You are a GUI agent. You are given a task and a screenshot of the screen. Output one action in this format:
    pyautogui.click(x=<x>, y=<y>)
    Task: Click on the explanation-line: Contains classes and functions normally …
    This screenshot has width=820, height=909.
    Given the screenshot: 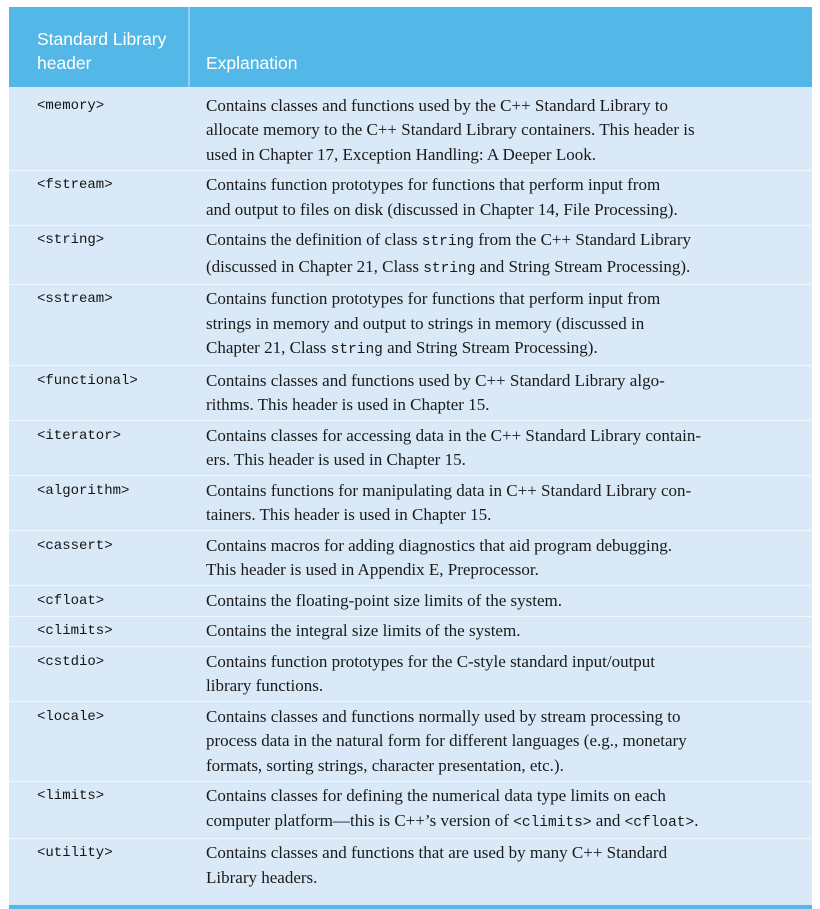 What is the action you would take?
    pyautogui.click(x=504, y=717)
    